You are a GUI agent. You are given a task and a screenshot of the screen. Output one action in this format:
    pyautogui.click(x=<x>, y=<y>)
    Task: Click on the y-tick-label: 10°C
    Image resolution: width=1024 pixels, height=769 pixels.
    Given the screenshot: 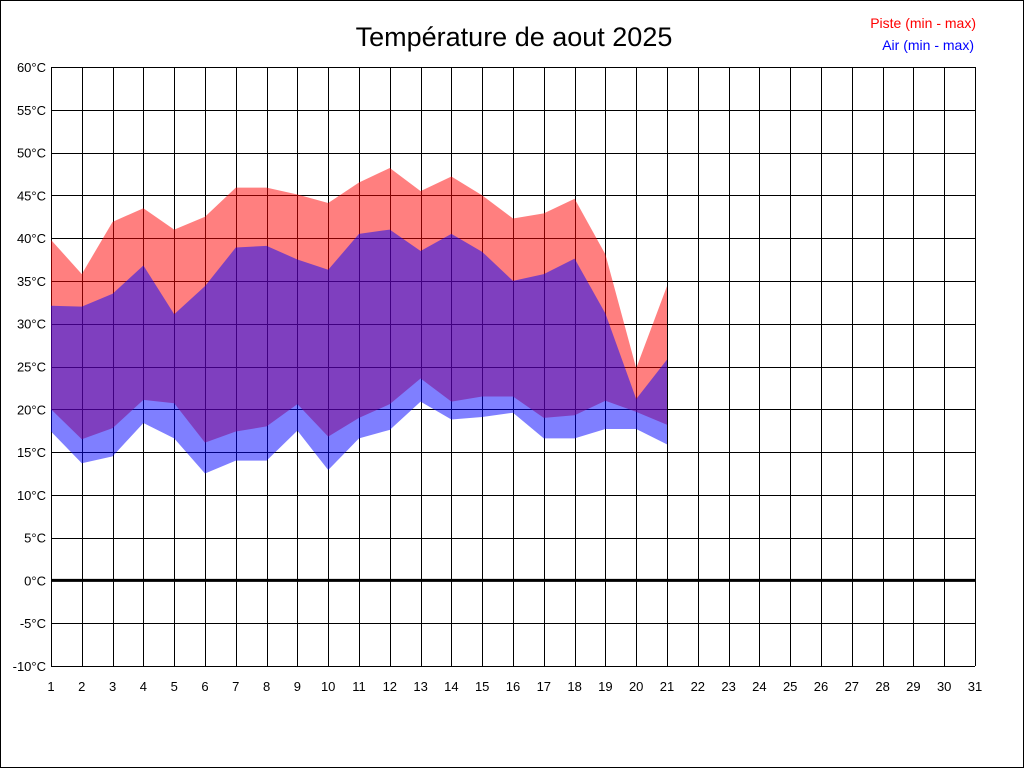 What is the action you would take?
    pyautogui.click(x=31, y=495)
    